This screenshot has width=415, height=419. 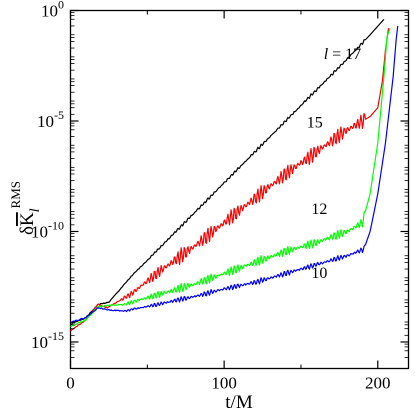 I want to click on y-tick-label: 10⁰, so click(x=52, y=10).